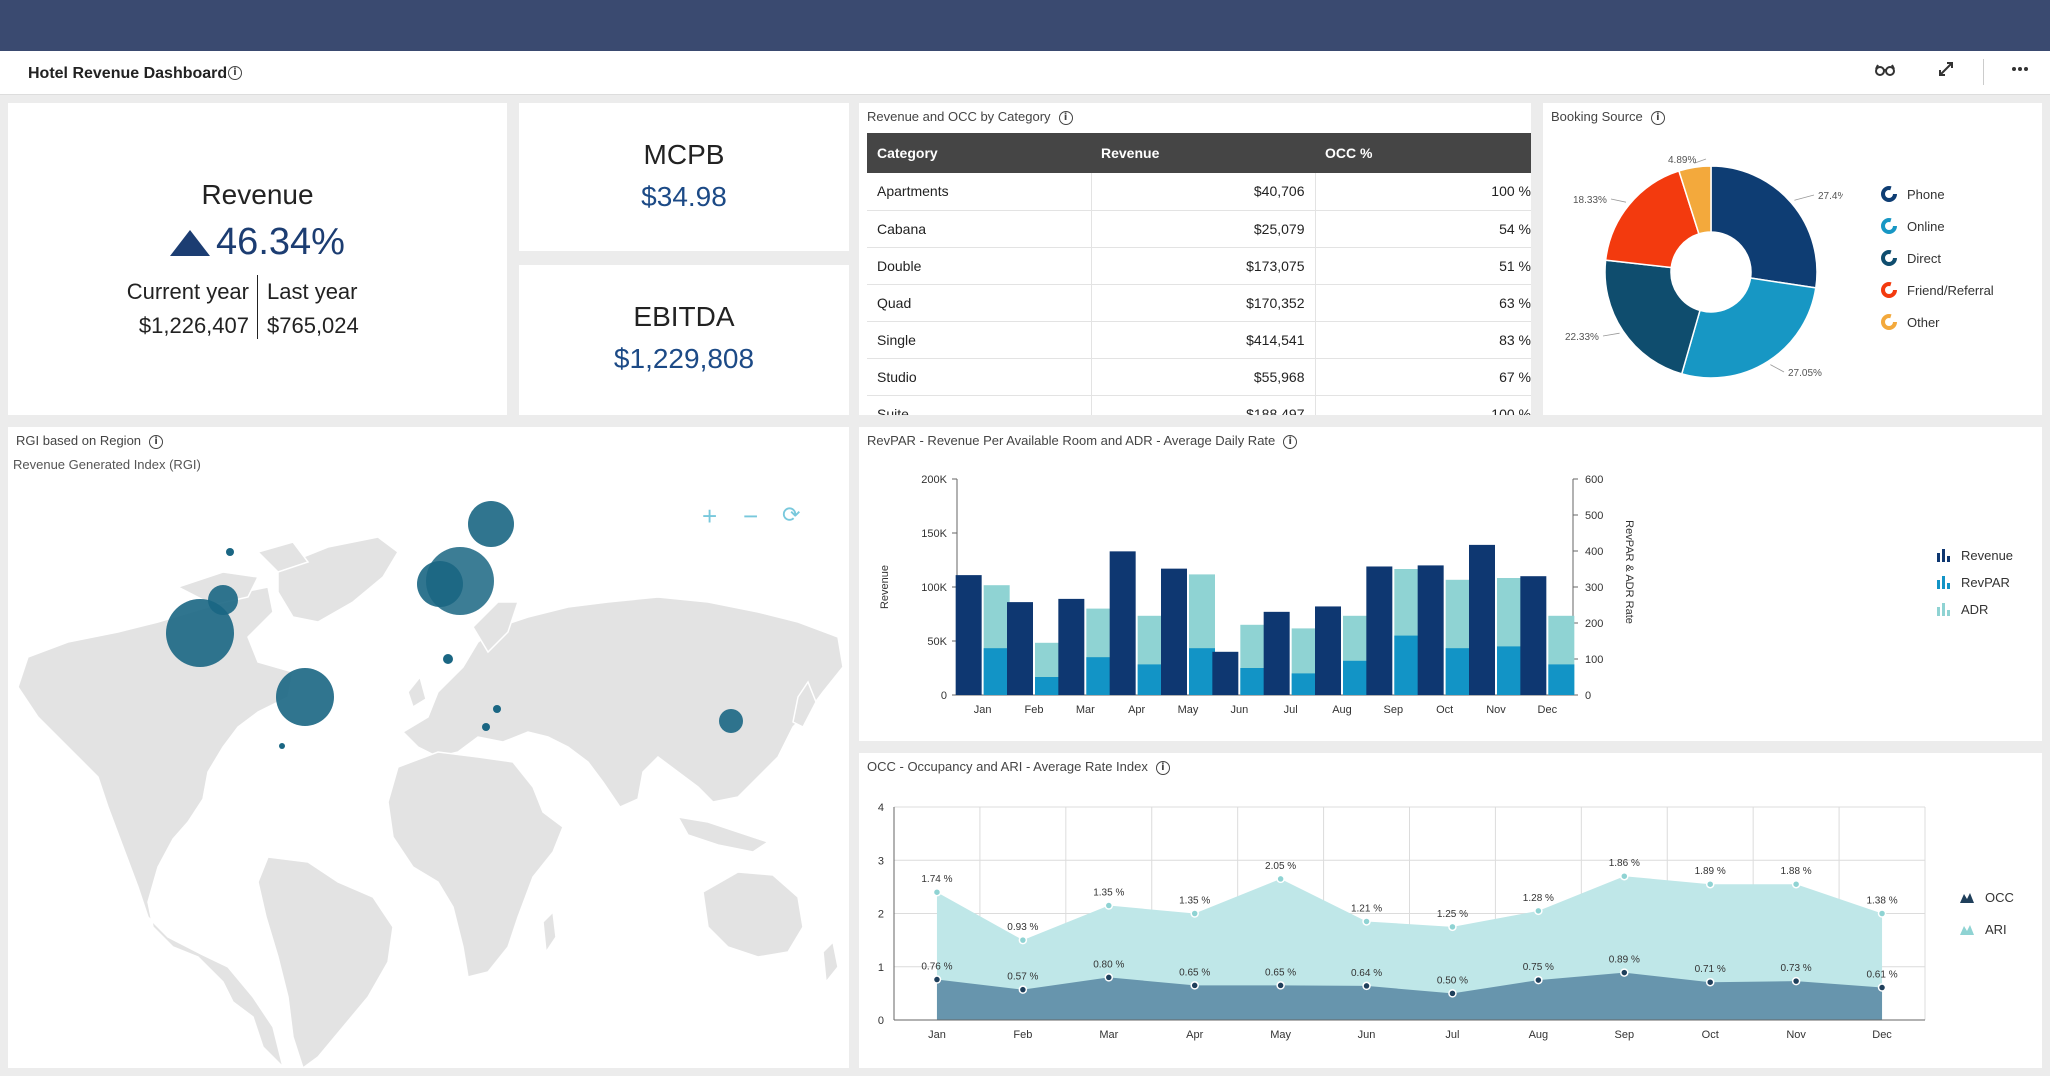 Image resolution: width=2050 pixels, height=1076 pixels. What do you see at coordinates (1423, 153) in the screenshot?
I see `column-header: OCC %` at bounding box center [1423, 153].